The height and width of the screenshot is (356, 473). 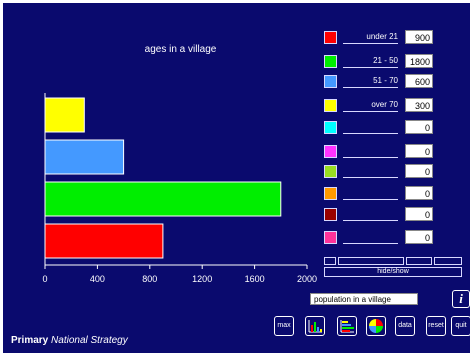 What do you see at coordinates (419, 37) in the screenshot?
I see `row-value-input: 900` at bounding box center [419, 37].